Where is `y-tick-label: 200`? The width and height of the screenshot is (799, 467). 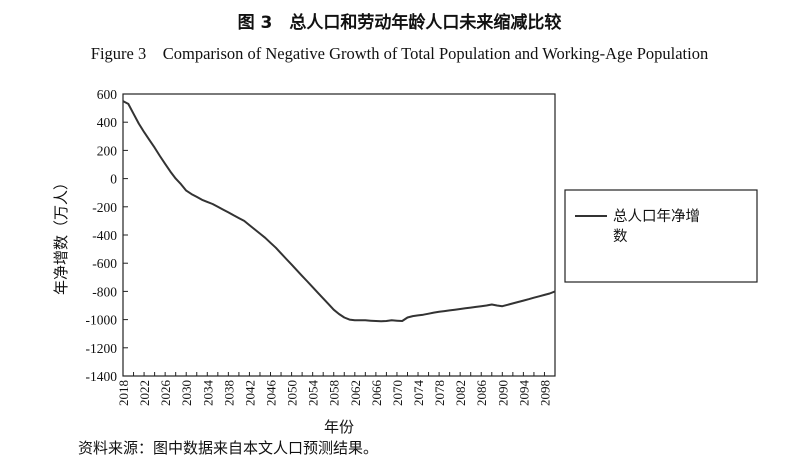 y-tick-label: 200 is located at coordinates (107, 150).